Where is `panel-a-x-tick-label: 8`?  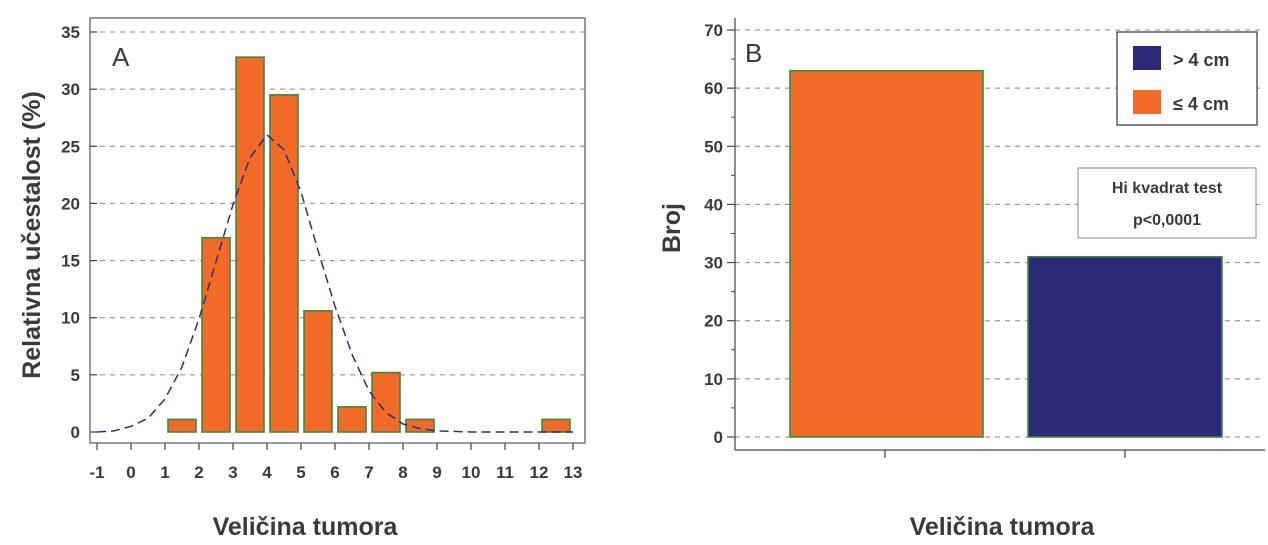
panel-a-x-tick-label: 8 is located at coordinates (402, 472).